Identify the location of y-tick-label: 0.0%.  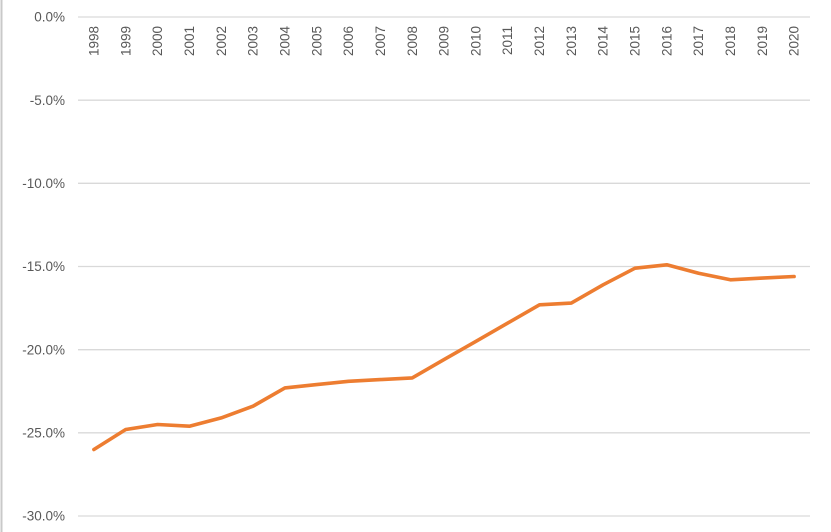
(49, 17).